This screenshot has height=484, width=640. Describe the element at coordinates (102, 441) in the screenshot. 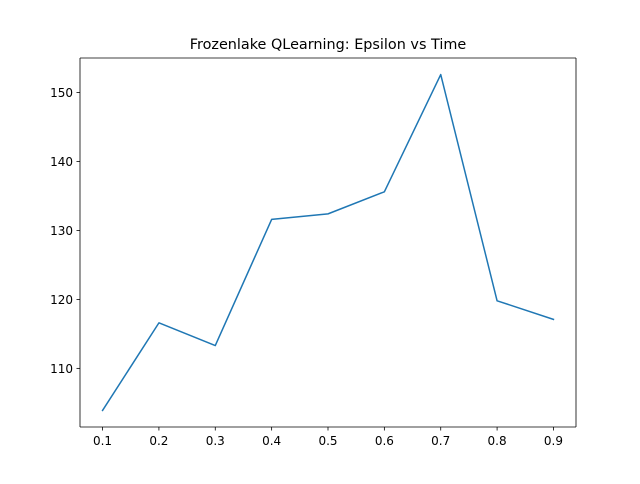

I see `x-tick-label: 0.1` at that location.